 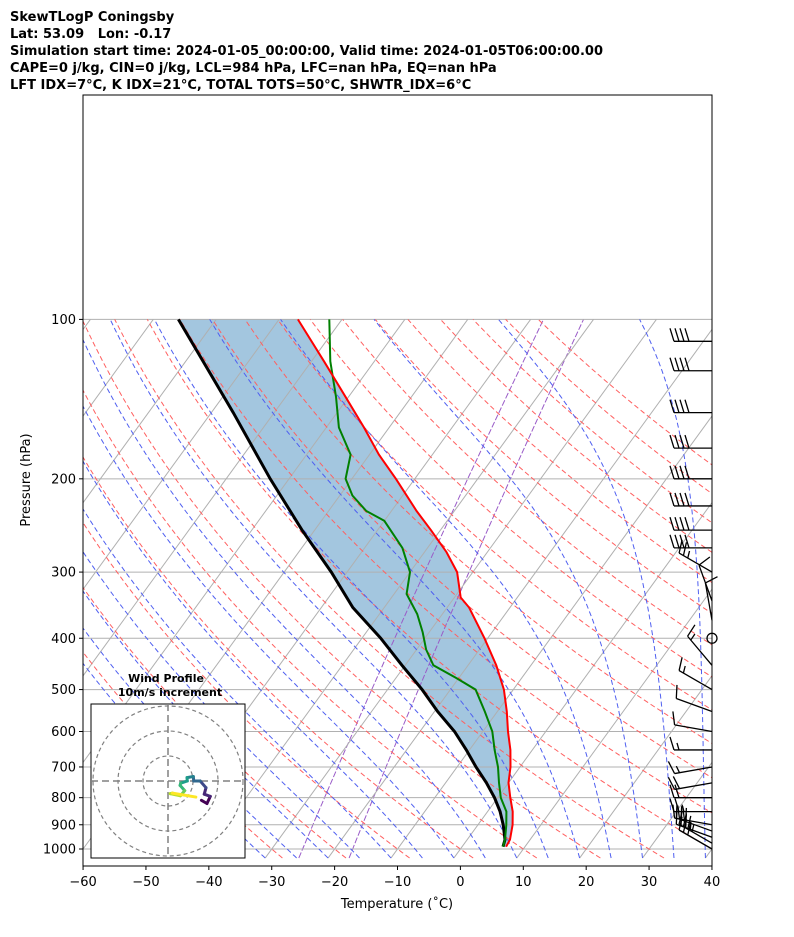 What do you see at coordinates (712, 882) in the screenshot?
I see `x-tick-label: 40` at bounding box center [712, 882].